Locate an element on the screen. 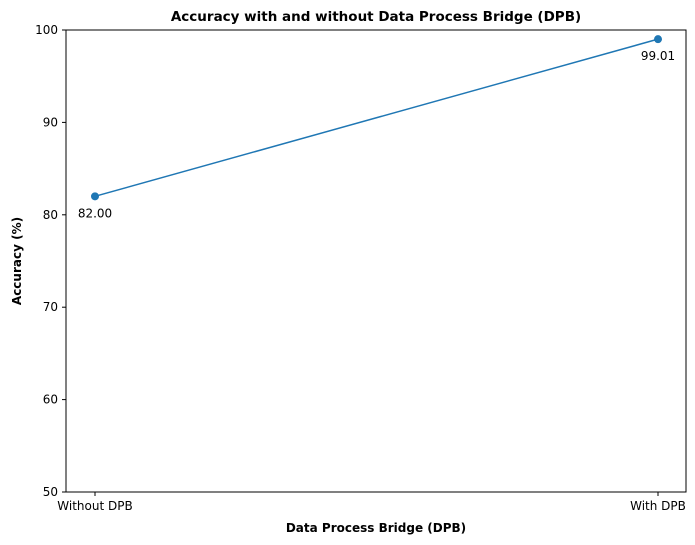 Image resolution: width=695 pixels, height=545 pixels. y-tick-label: 100 is located at coordinates (46, 30).